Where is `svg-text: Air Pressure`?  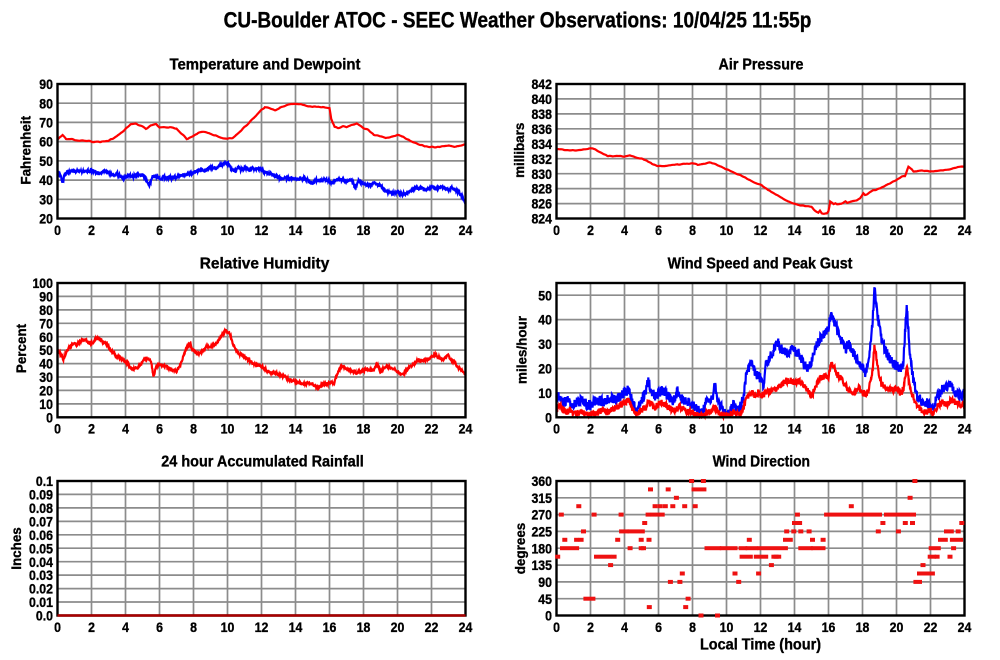 svg-text: Air Pressure is located at coordinates (761, 65).